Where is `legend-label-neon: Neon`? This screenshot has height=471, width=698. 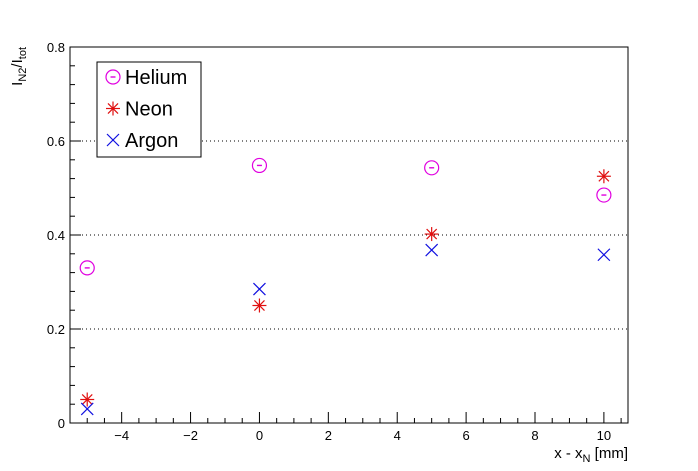
legend-label-neon: Neon is located at coordinates (149, 110).